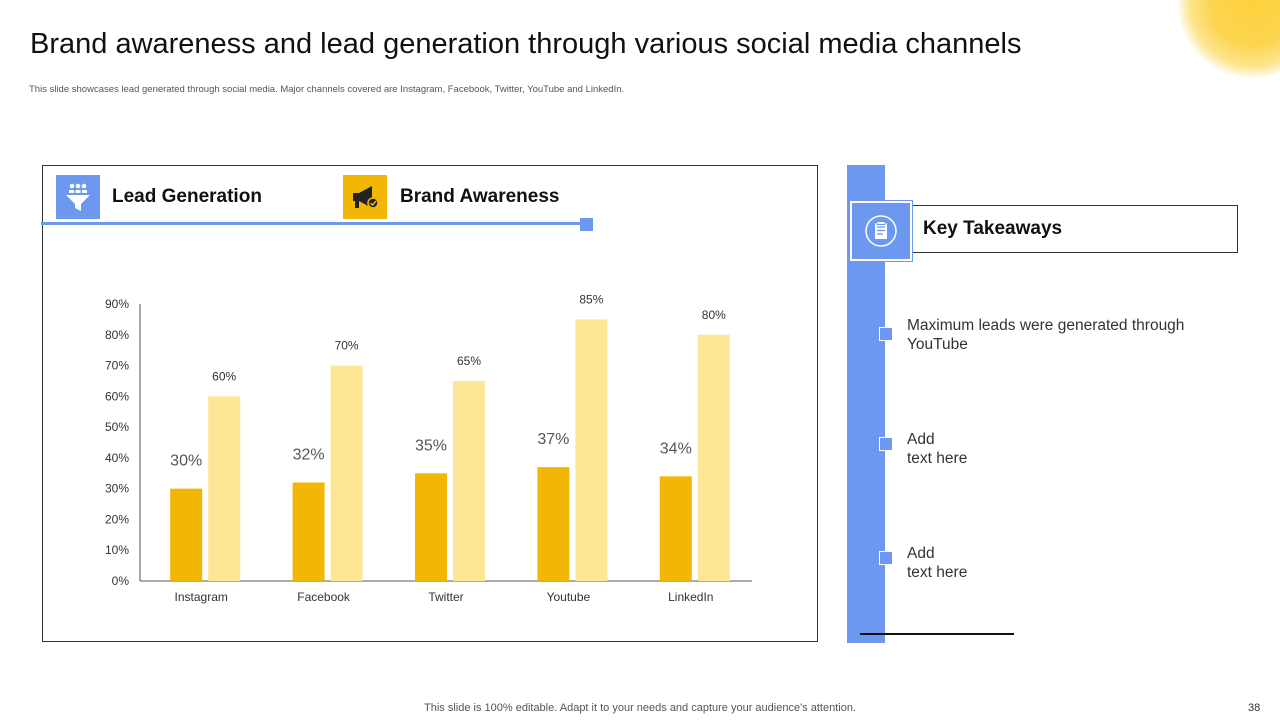 This screenshot has width=1280, height=720. What do you see at coordinates (553, 439) in the screenshot?
I see `data-label-lead: 37%` at bounding box center [553, 439].